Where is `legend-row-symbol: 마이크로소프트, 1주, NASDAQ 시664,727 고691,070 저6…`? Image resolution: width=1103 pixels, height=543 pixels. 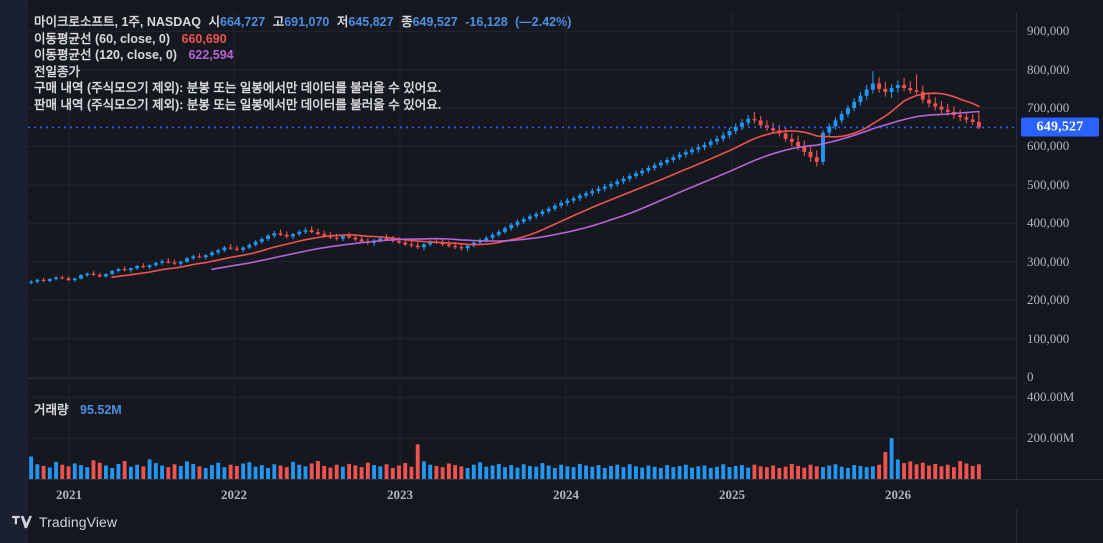
legend-row-symbol: 마이크로소프트, 1주, NASDAQ 시664,727 고691,070 저6… is located at coordinates (302, 22).